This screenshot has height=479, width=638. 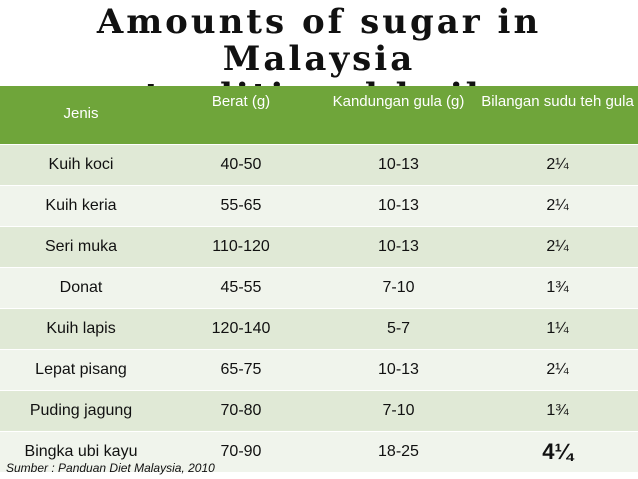 What do you see at coordinates (110, 468) in the screenshot?
I see `source-note: Sumber : Panduan Diet Malaysia, 2010` at bounding box center [110, 468].